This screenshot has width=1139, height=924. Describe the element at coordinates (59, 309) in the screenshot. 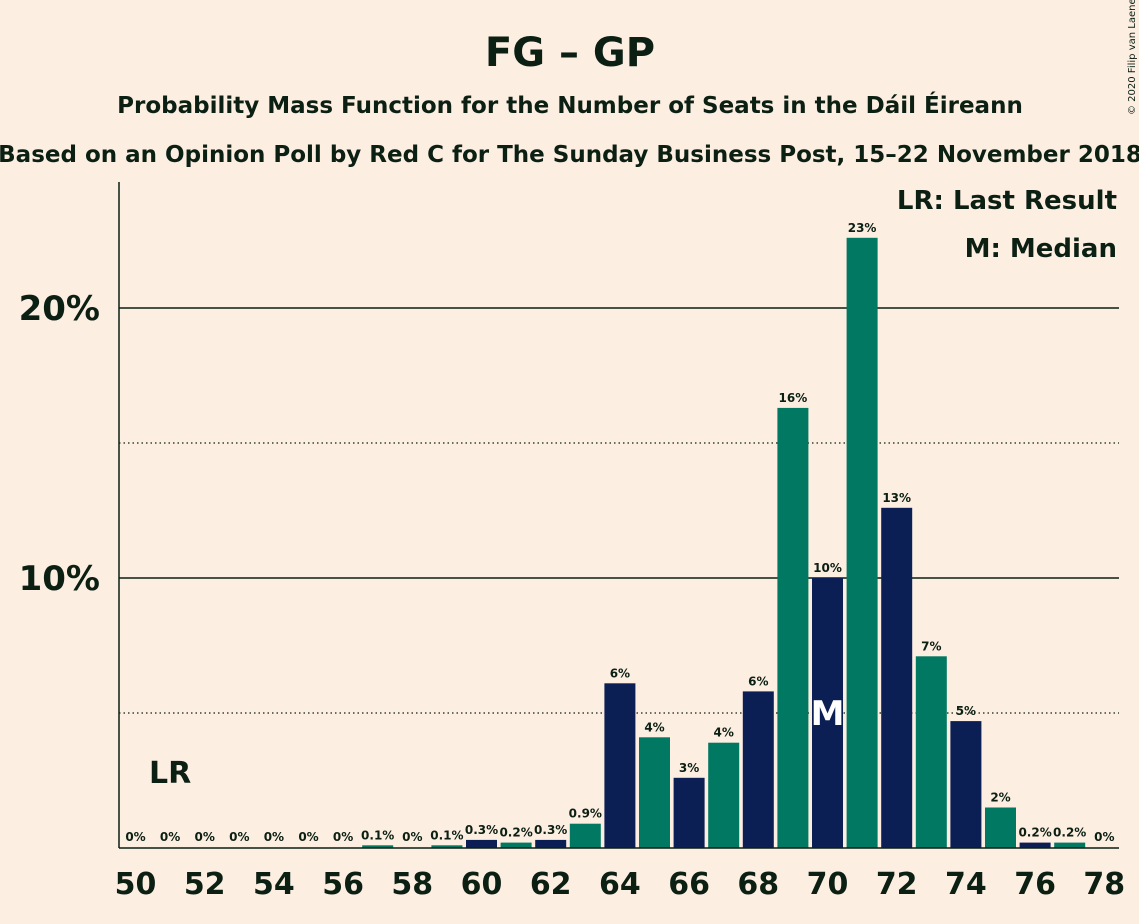

I see `y-tick-label: 20%` at that location.